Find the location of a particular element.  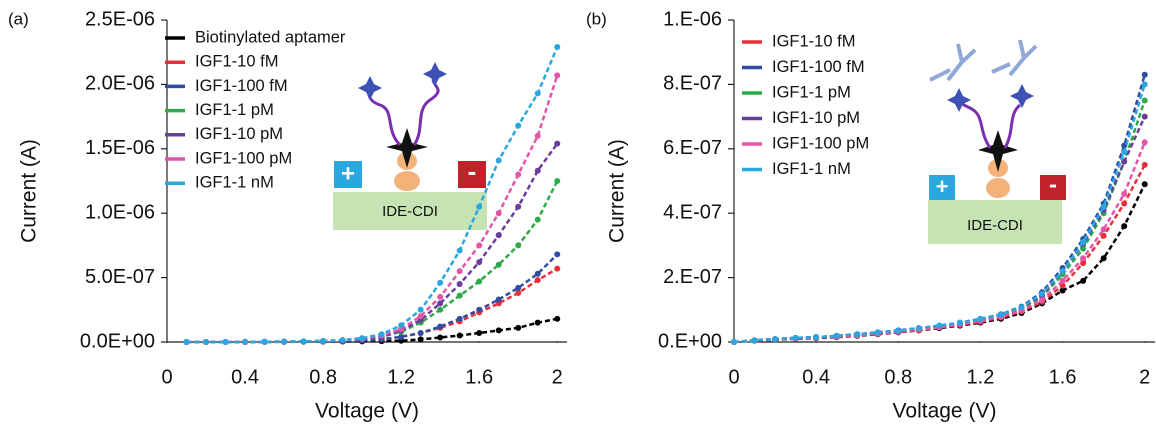

x-tick-label: 2 is located at coordinates (1144, 377).